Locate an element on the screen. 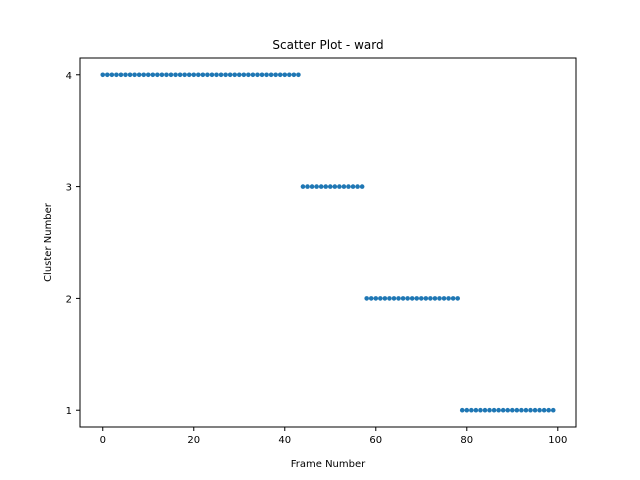 The width and height of the screenshot is (640, 480). x-axis-label: Frame Number is located at coordinates (328, 464).